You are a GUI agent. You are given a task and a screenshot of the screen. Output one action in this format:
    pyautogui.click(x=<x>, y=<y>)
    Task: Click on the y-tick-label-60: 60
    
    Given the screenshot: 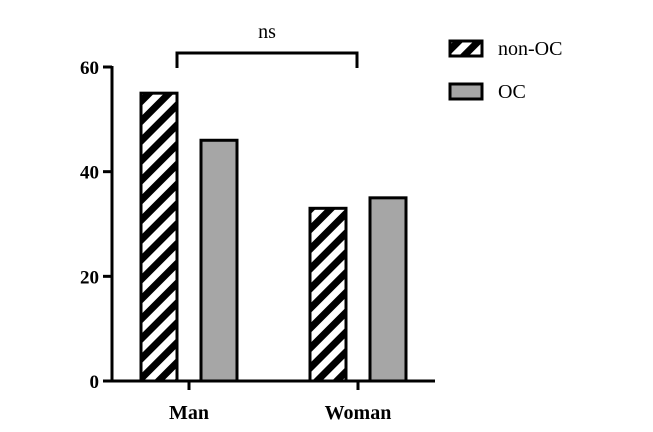 What is the action you would take?
    pyautogui.click(x=89, y=68)
    